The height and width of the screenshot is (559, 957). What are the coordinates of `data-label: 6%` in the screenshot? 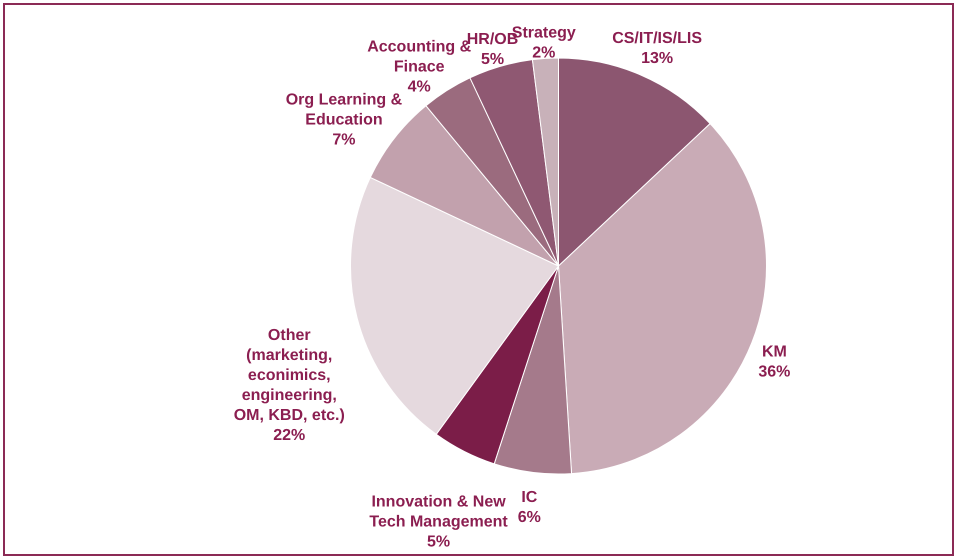 It's located at (529, 517).